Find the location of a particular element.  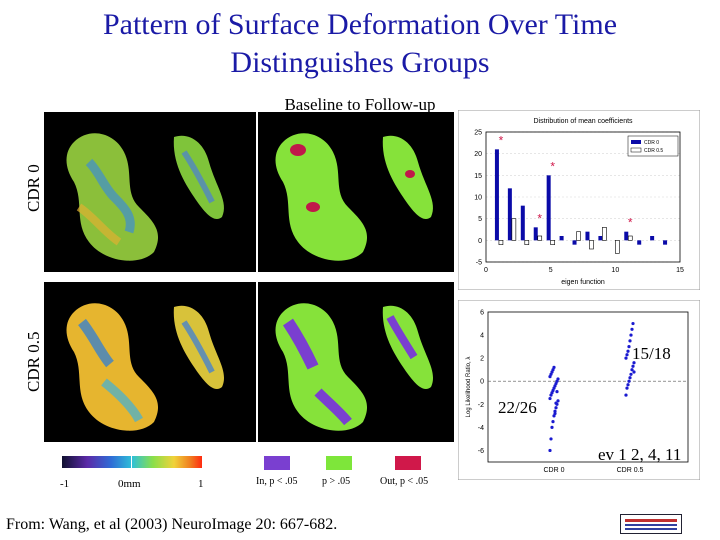

legend-label-outward: Out, p < .05 is located at coordinates (404, 481).